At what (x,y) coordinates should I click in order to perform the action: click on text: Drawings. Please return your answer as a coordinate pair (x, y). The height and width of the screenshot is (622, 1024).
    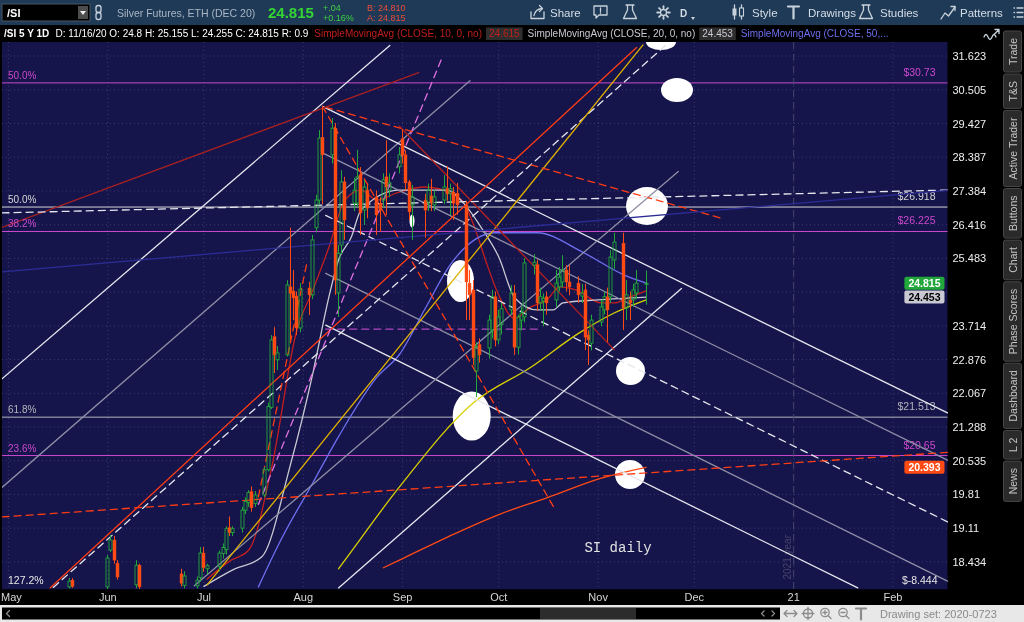
    Looking at the image, I should click on (832, 13).